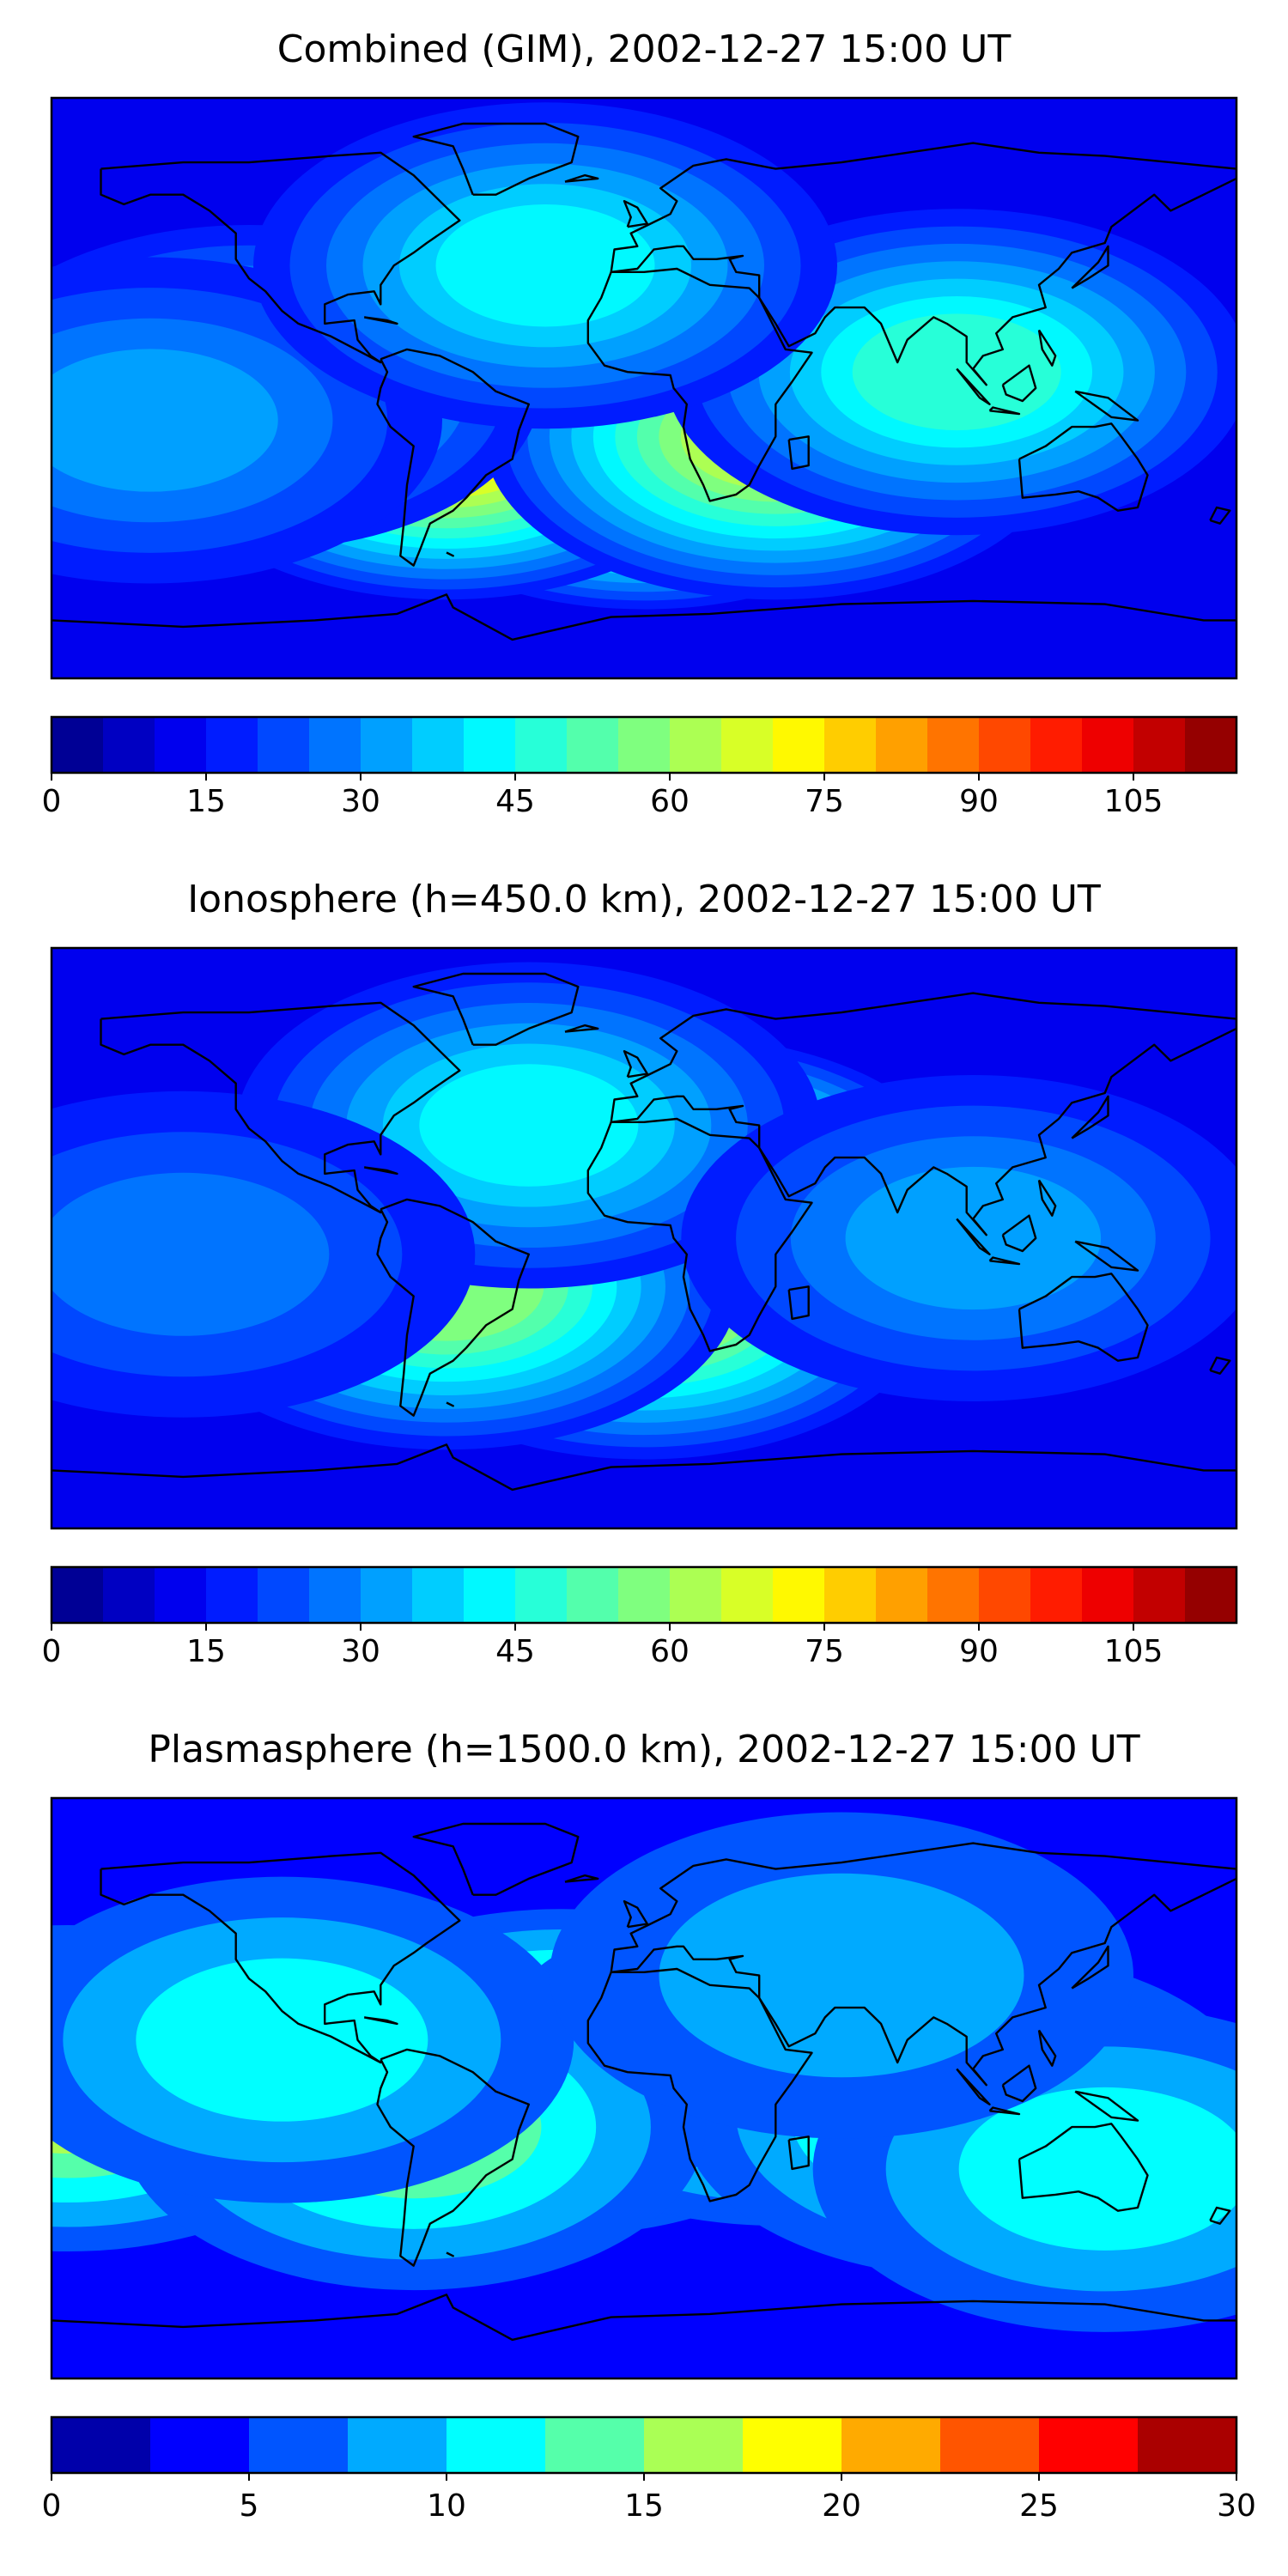 This screenshot has width=1288, height=2576. I want to click on colorbar-tick-label: 20, so click(841, 2506).